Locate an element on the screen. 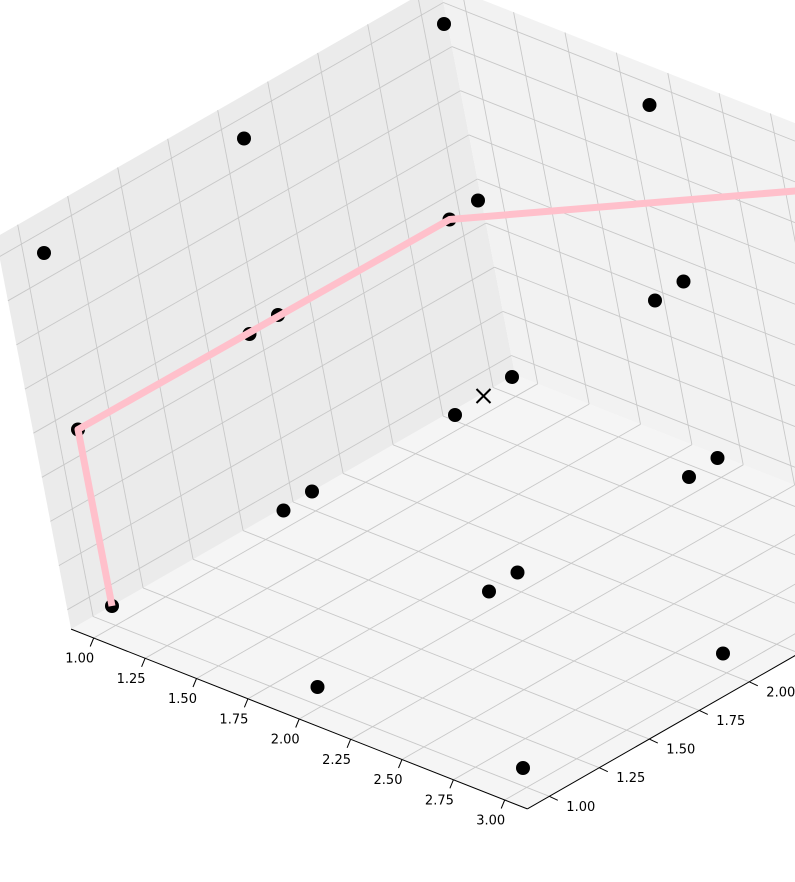 Image resolution: width=795 pixels, height=882 pixels. x-tick-label: 2.50 is located at coordinates (388, 780).